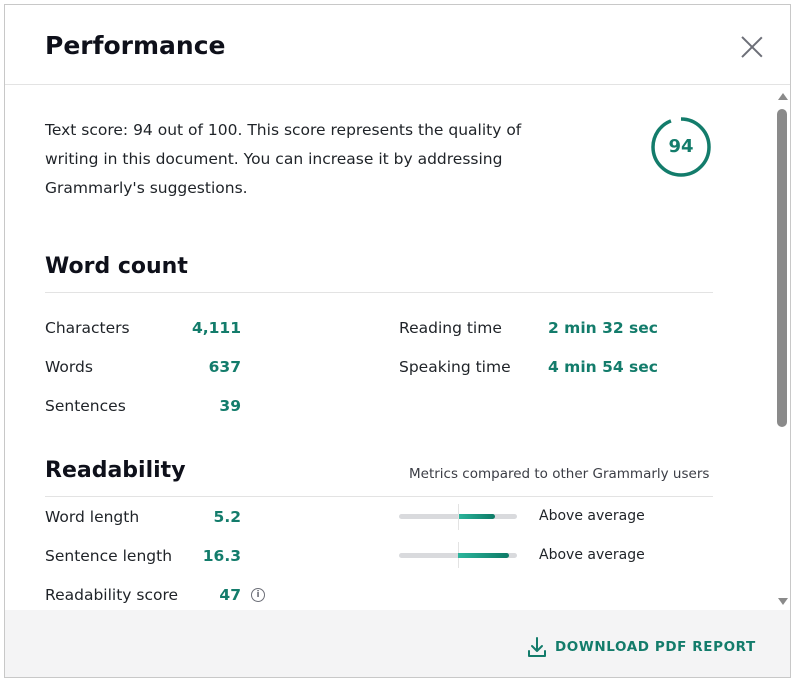 The height and width of the screenshot is (692, 800). What do you see at coordinates (783, 96) in the screenshot?
I see `scroll-up-icon` at bounding box center [783, 96].